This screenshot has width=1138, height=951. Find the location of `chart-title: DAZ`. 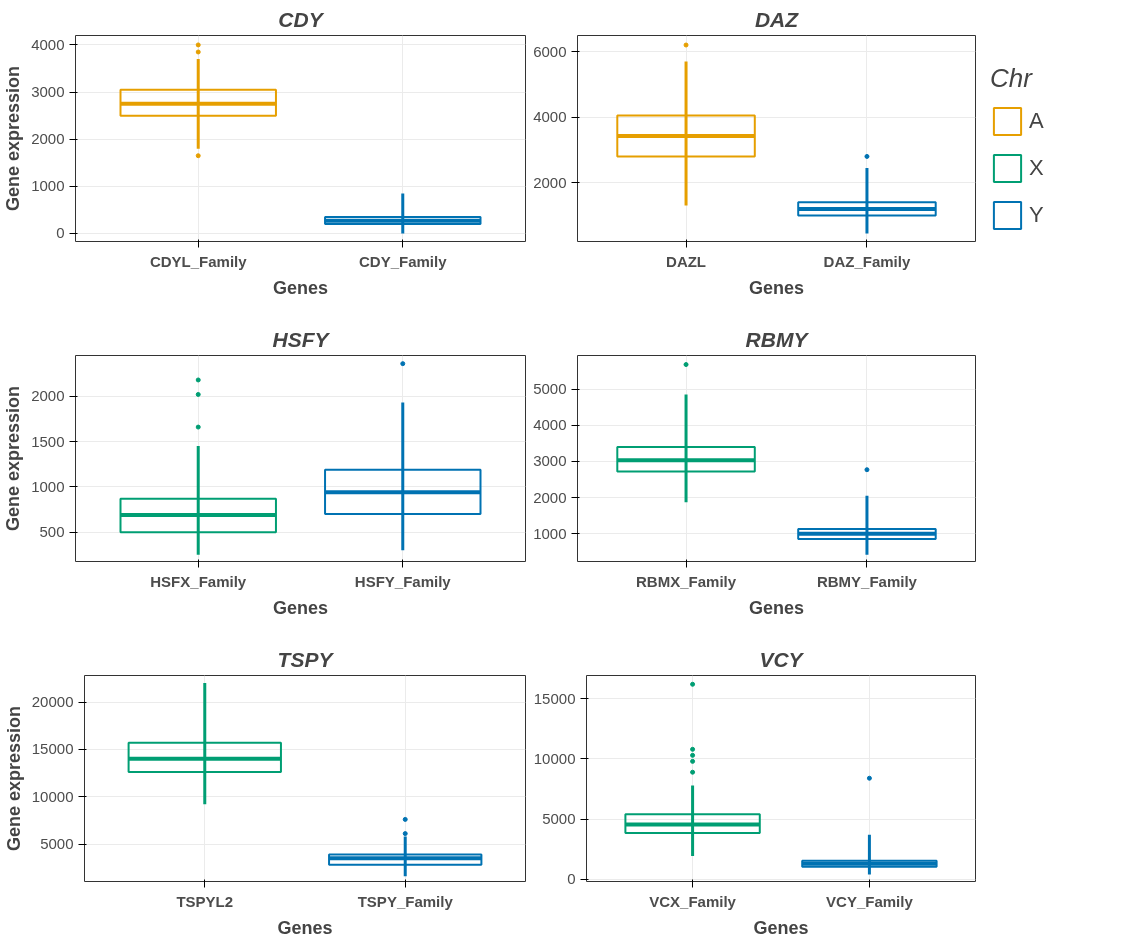

chart-title: DAZ is located at coordinates (777, 19).